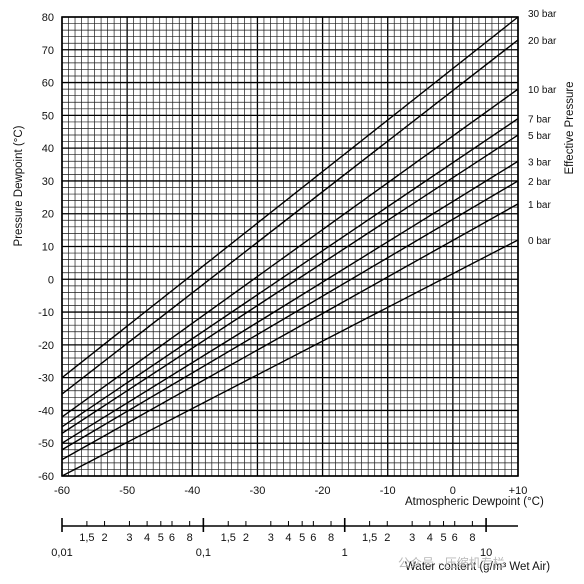  What do you see at coordinates (127, 491) in the screenshot?
I see `x-tick-label: -50` at bounding box center [127, 491].